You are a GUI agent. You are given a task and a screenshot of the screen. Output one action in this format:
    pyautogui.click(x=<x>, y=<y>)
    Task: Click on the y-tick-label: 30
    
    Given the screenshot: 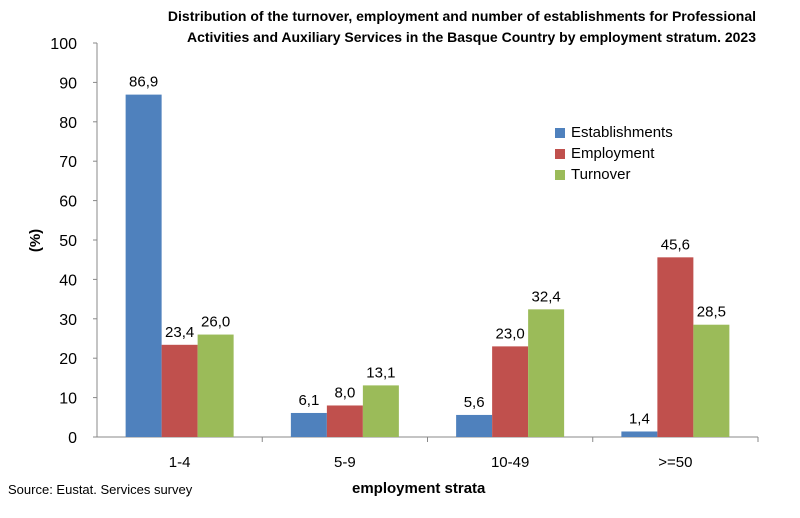 What is the action you would take?
    pyautogui.click(x=68, y=320)
    